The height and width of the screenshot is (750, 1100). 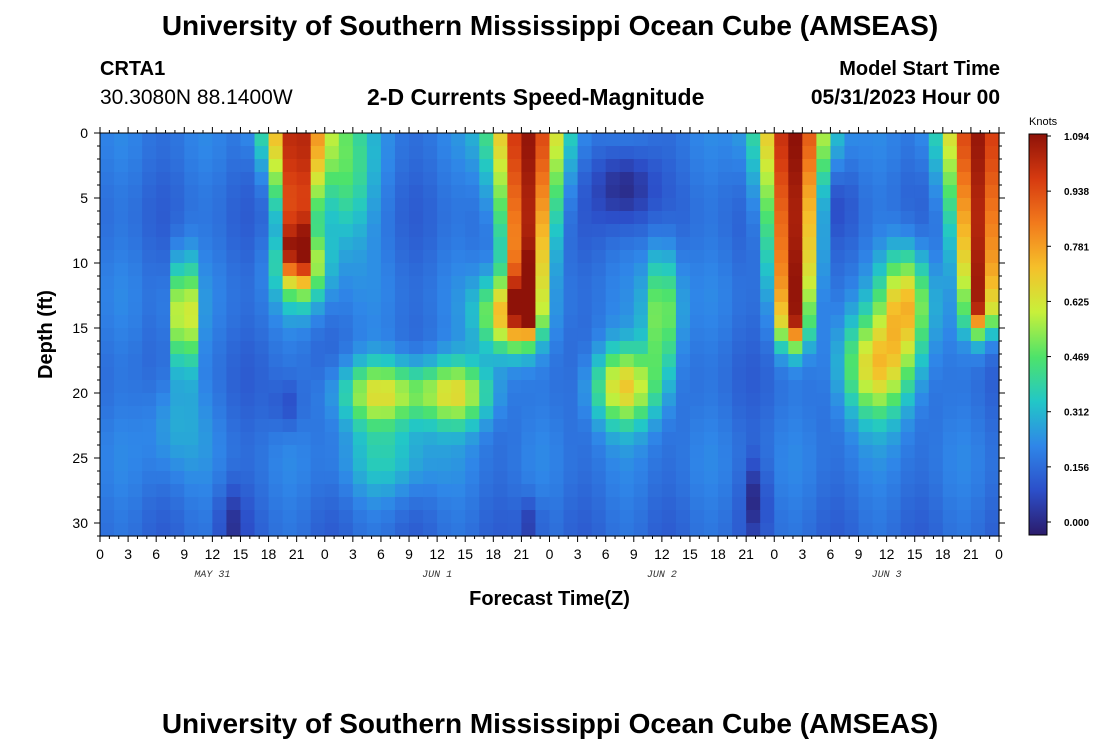 What do you see at coordinates (919, 69) in the screenshot?
I see `model-start-label: Model Start Time` at bounding box center [919, 69].